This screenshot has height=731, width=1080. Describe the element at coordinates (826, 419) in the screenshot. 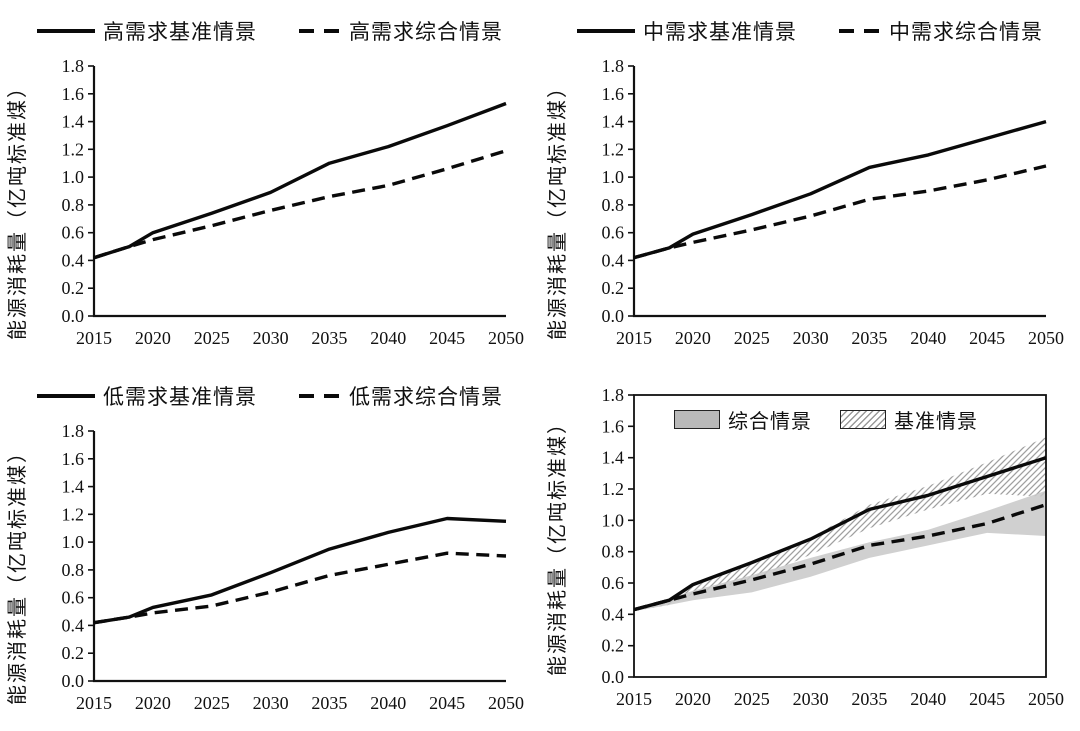

I see `legend-scenario-bands: 综合情景 基准情景` at that location.